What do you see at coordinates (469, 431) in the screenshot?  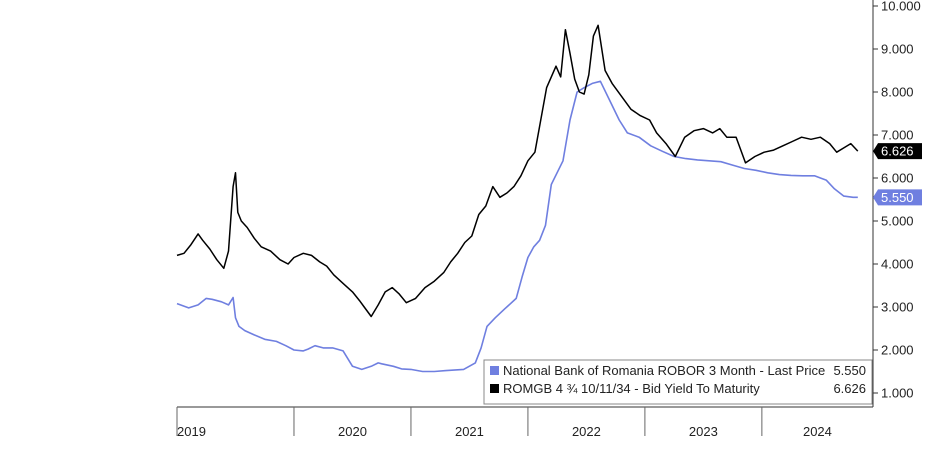 I see `x-tick-label: 2021` at bounding box center [469, 431].